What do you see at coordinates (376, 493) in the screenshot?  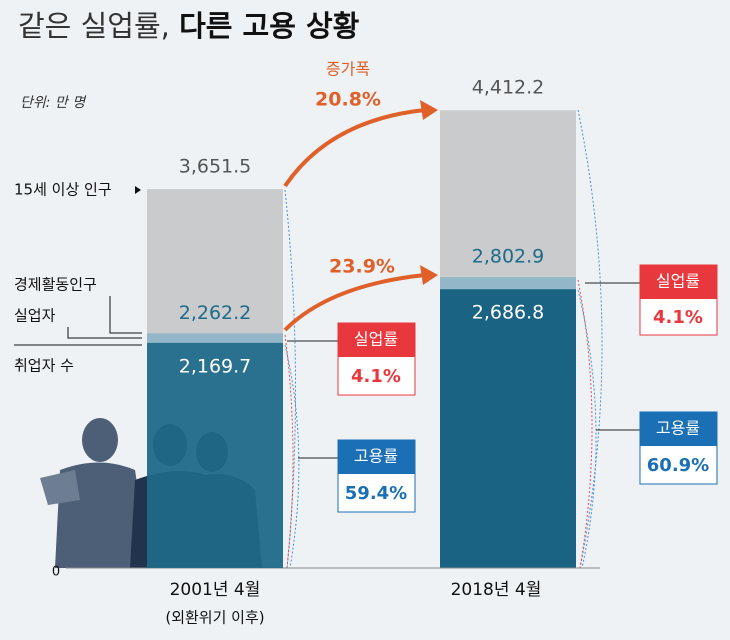 I see `rate-value: 59.4%` at bounding box center [376, 493].